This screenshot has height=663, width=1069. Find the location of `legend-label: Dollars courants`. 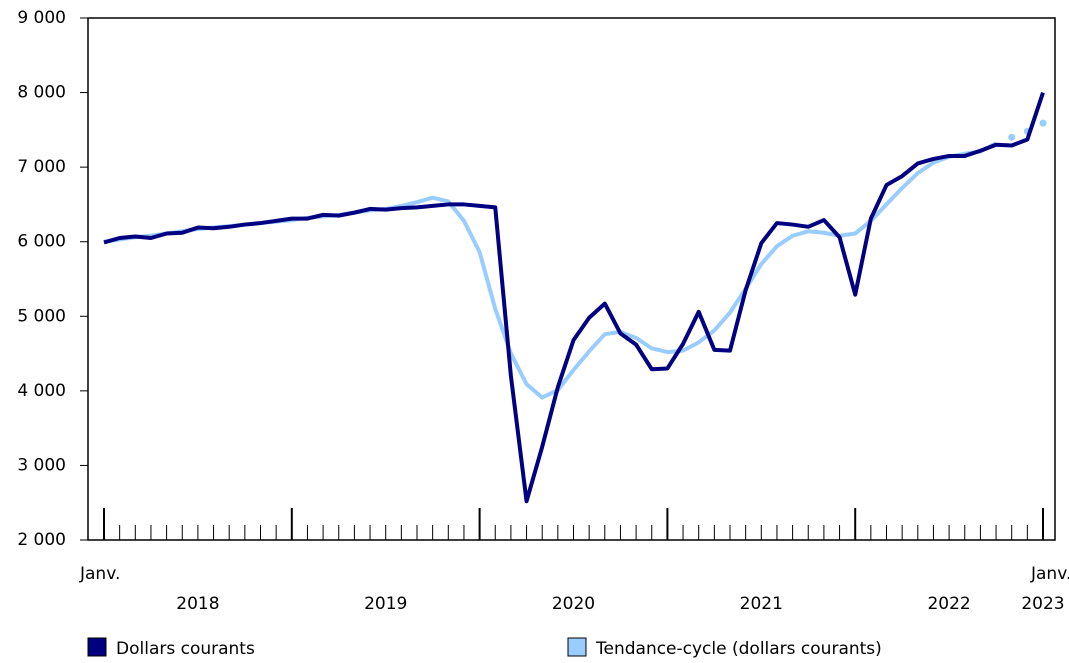

legend-label: Dollars courants is located at coordinates (185, 649).